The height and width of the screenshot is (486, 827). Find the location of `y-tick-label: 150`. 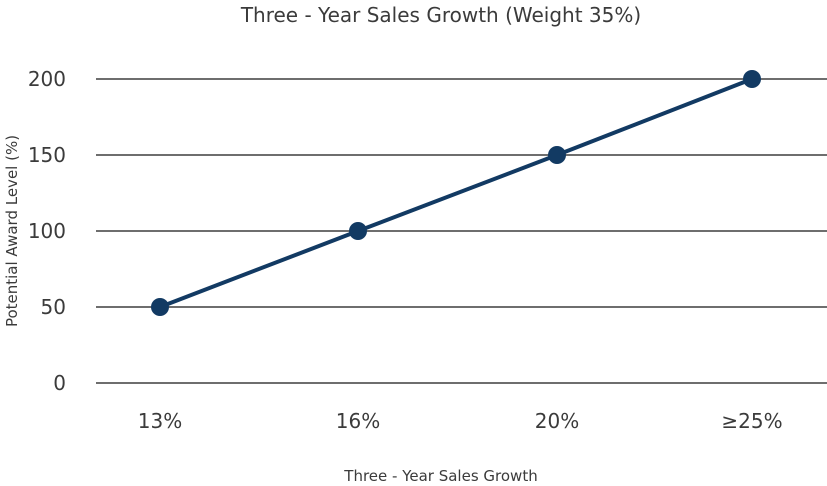

y-tick-label: 150 is located at coordinates (47, 155).